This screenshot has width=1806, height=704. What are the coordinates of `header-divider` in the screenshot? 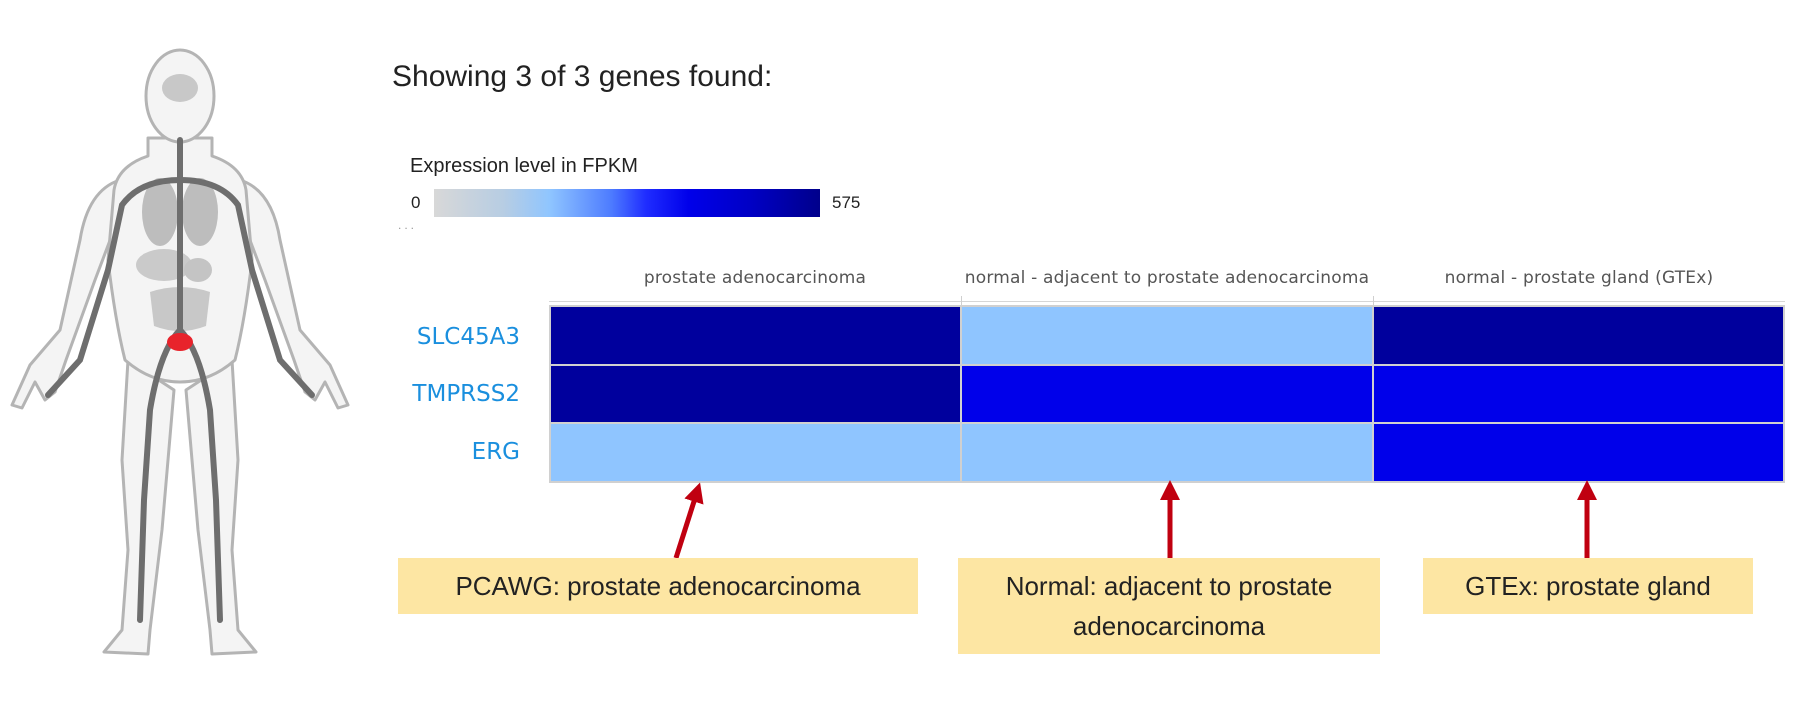 It's located at (1167, 301).